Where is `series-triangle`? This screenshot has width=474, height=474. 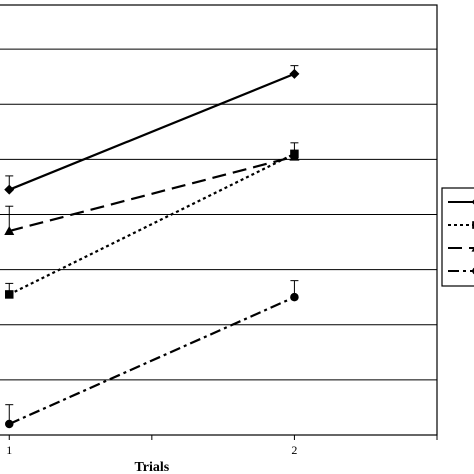 series-triangle is located at coordinates (152, 193).